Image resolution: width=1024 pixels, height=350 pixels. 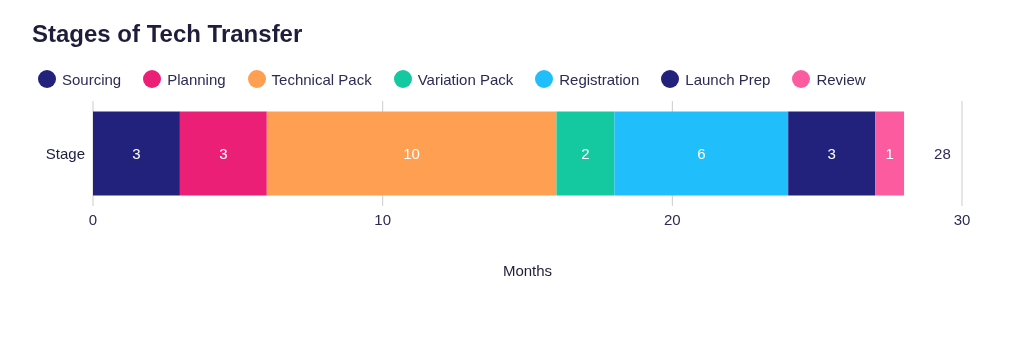 I want to click on x-axis-title: Months, so click(x=527, y=270).